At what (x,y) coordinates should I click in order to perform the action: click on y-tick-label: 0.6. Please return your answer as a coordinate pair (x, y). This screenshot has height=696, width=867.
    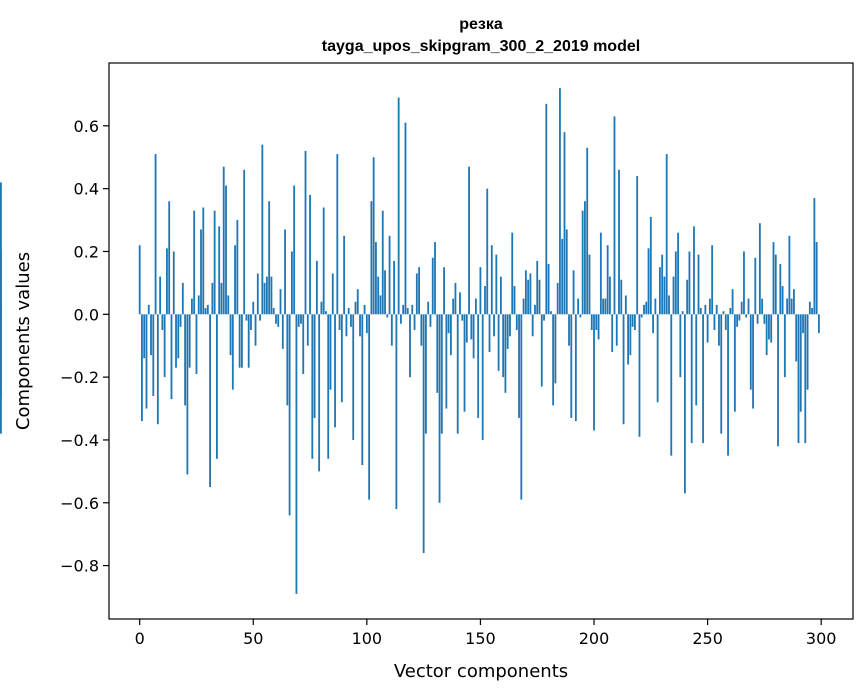
    Looking at the image, I should click on (86, 126).